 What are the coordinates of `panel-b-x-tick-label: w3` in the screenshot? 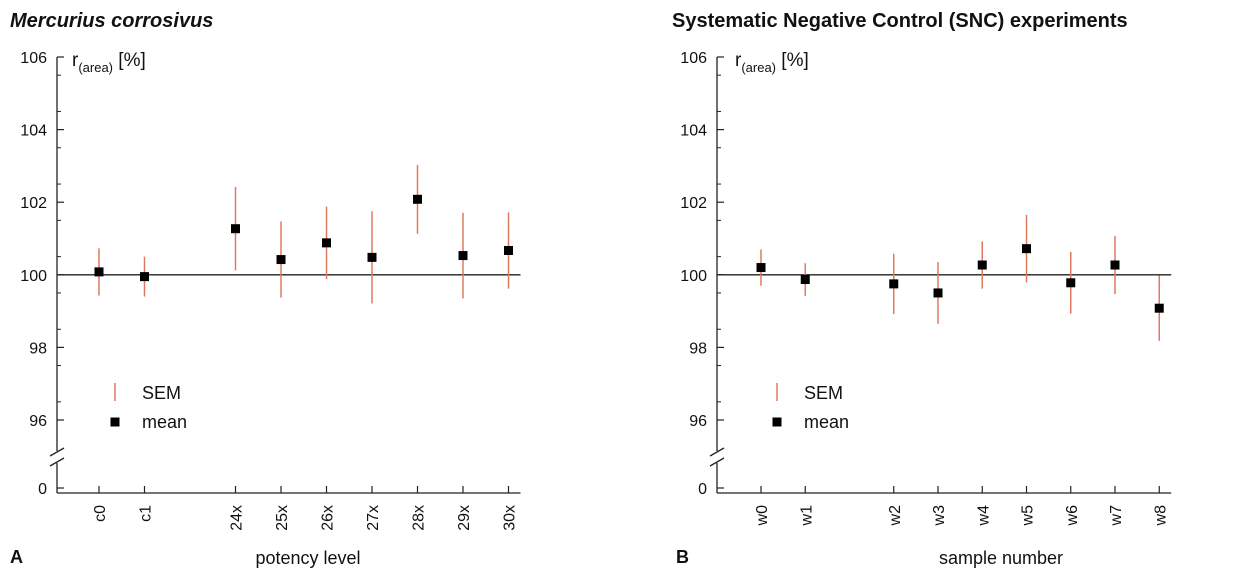 It's located at (939, 516).